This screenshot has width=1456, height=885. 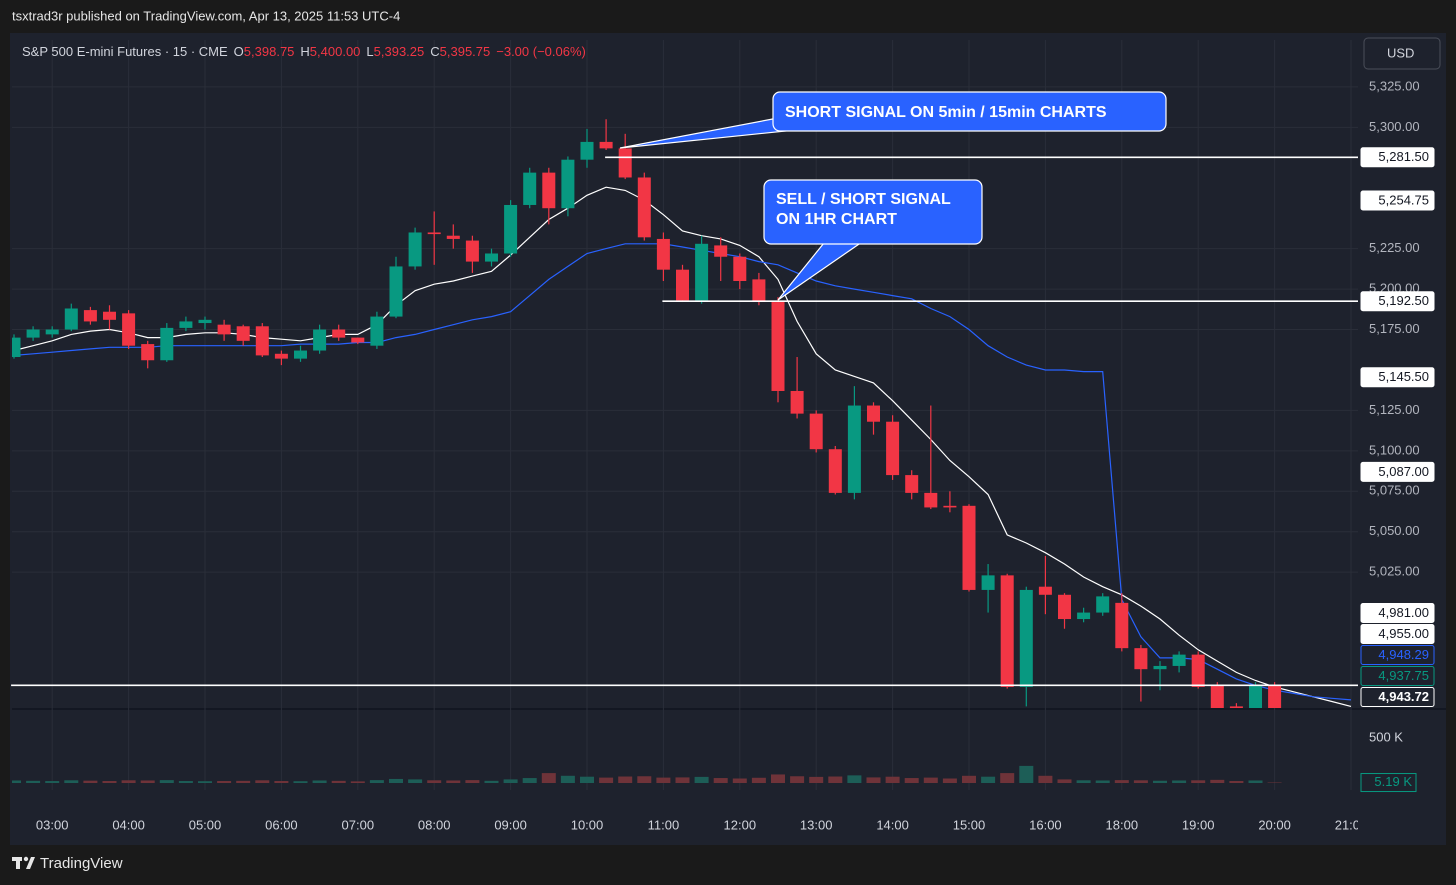 What do you see at coordinates (816, 824) in the screenshot?
I see `x-tick-label: 13:00` at bounding box center [816, 824].